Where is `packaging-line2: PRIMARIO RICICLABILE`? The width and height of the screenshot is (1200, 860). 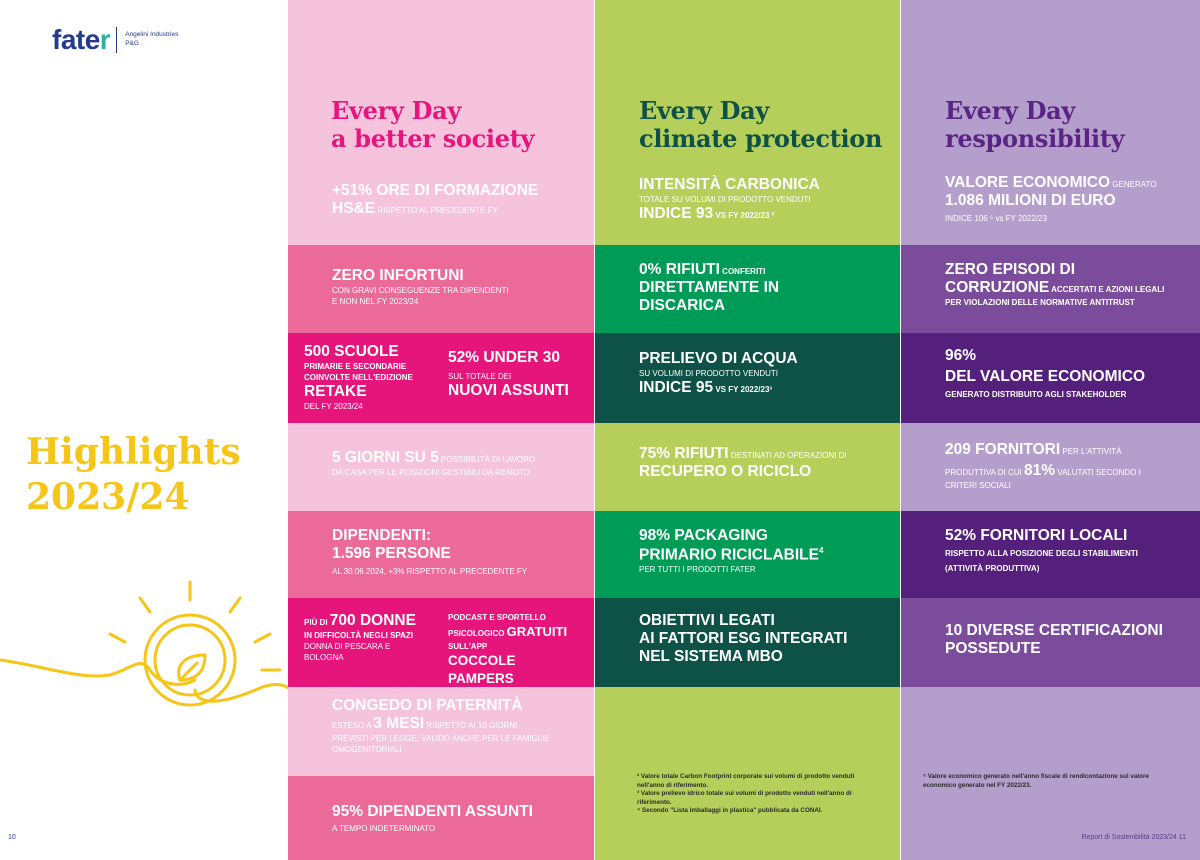
packaging-line2: PRIMARIO RICICLABILE is located at coordinates (729, 555).